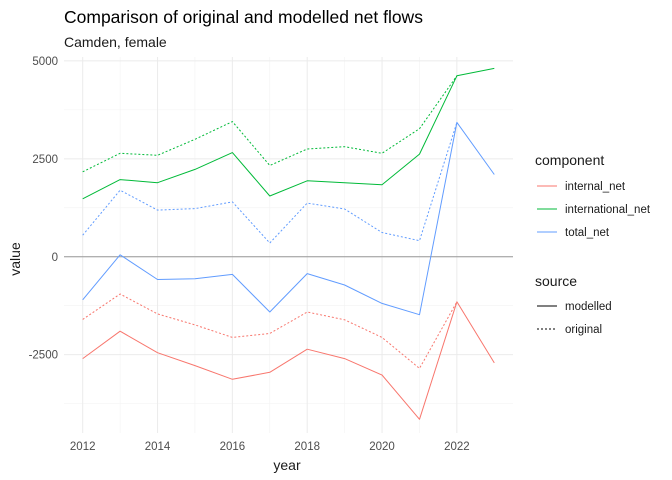  I want to click on legend-label-internal-net: internal_net, so click(595, 187).